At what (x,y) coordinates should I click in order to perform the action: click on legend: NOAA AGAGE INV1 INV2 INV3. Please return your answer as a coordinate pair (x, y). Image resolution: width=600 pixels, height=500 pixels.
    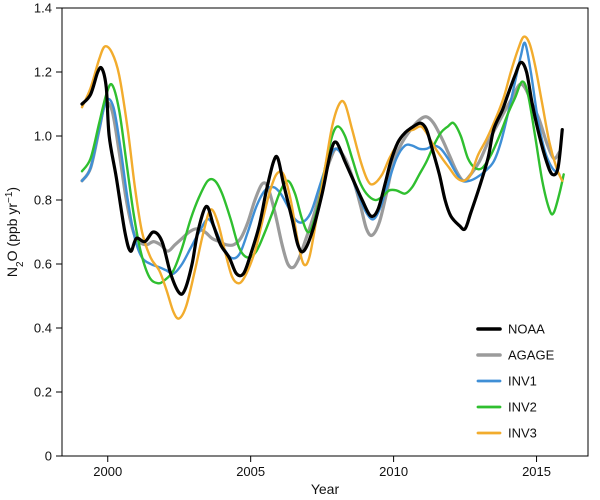
    Looking at the image, I should click on (515, 381).